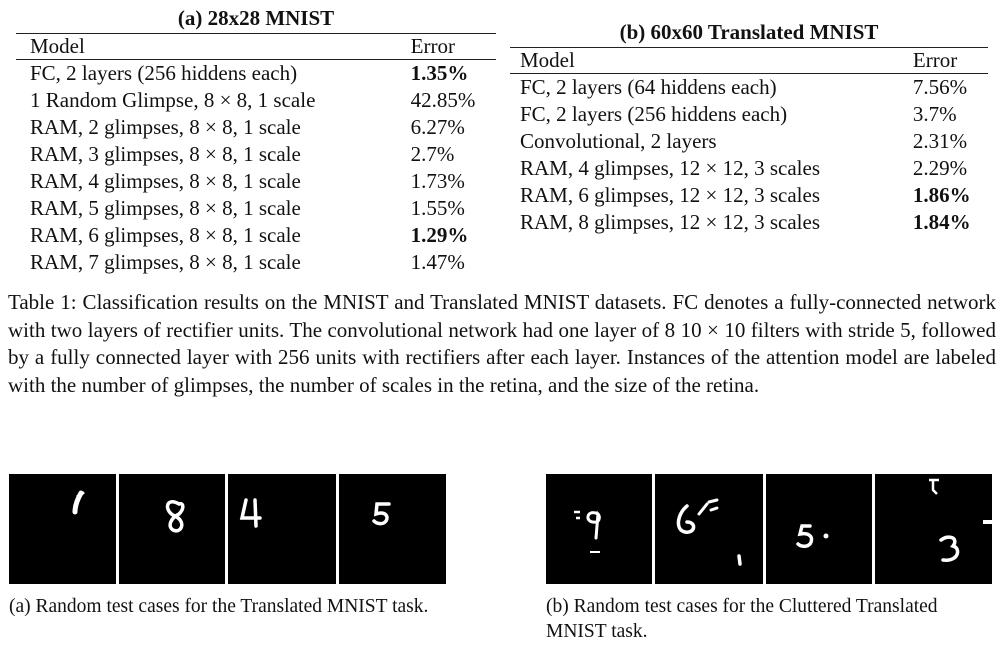  Describe the element at coordinates (165, 234) in the screenshot. I see `model-cell: RAM, 6 glimpses, 8 × 8, 1 scale` at that location.